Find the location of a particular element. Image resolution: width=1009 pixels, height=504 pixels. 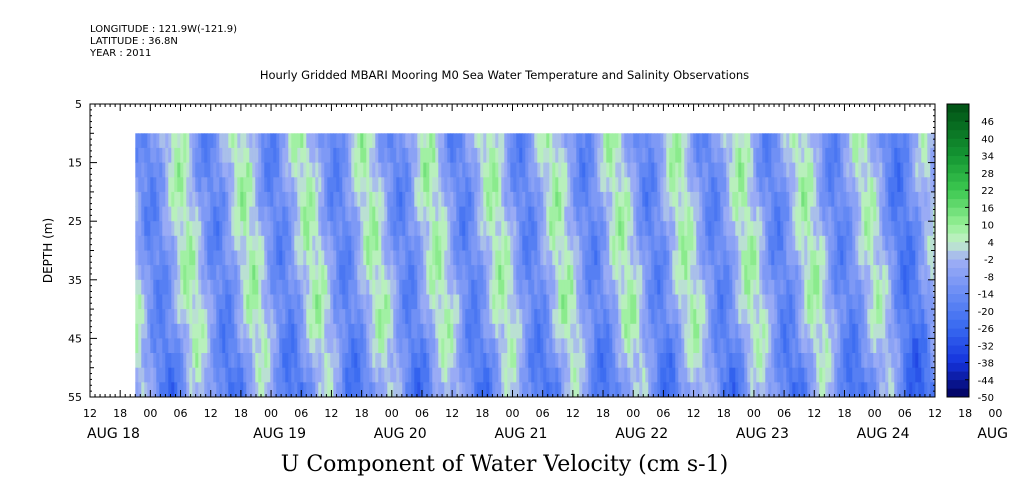

latitude-label: LATITUDE : 36.8N is located at coordinates (134, 41).